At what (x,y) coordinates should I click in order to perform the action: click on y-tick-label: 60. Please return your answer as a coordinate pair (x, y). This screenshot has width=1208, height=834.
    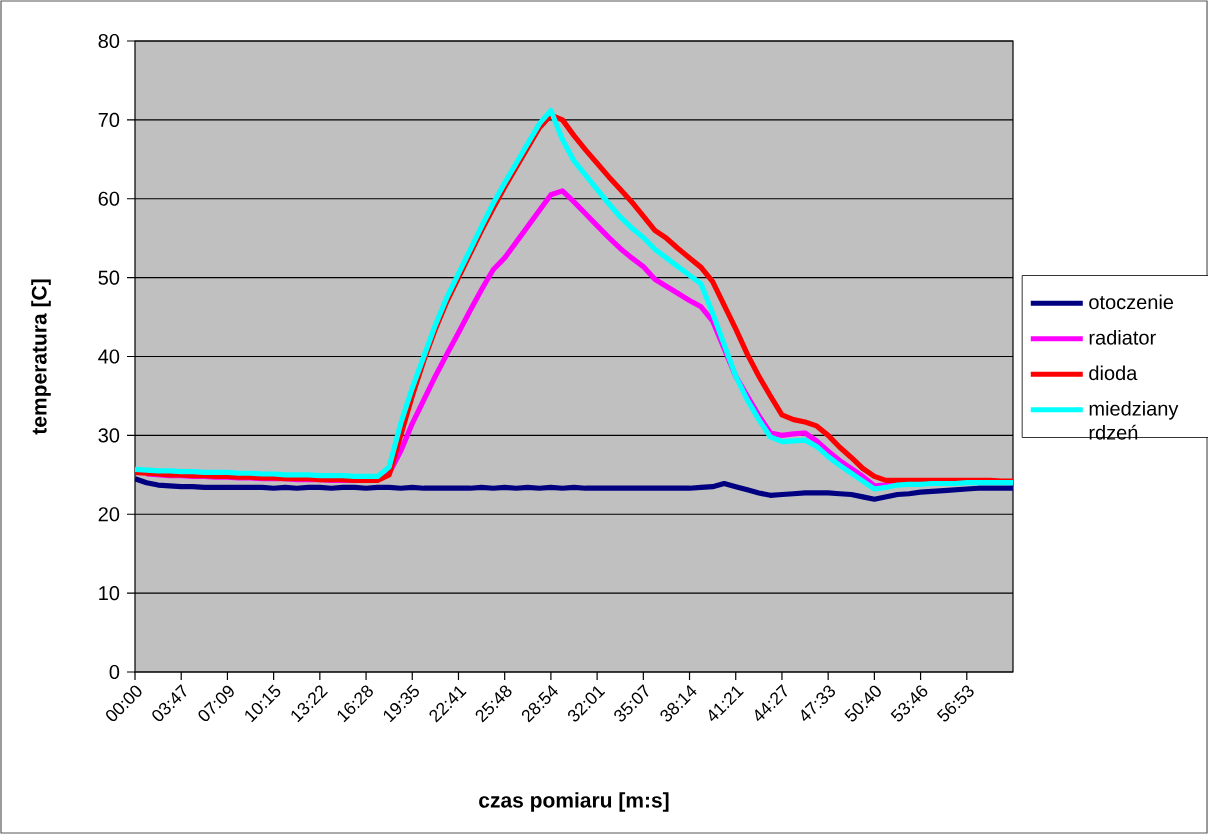
    Looking at the image, I should click on (109, 198).